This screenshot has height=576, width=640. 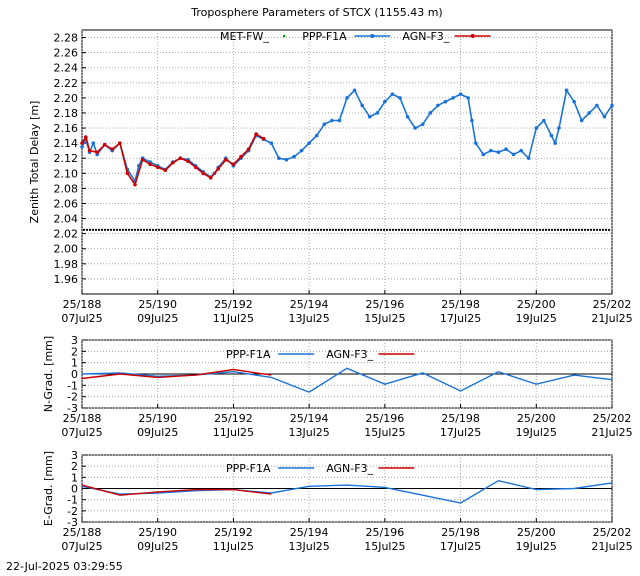 I want to click on y-tick-label: 2.22, so click(x=66, y=83).